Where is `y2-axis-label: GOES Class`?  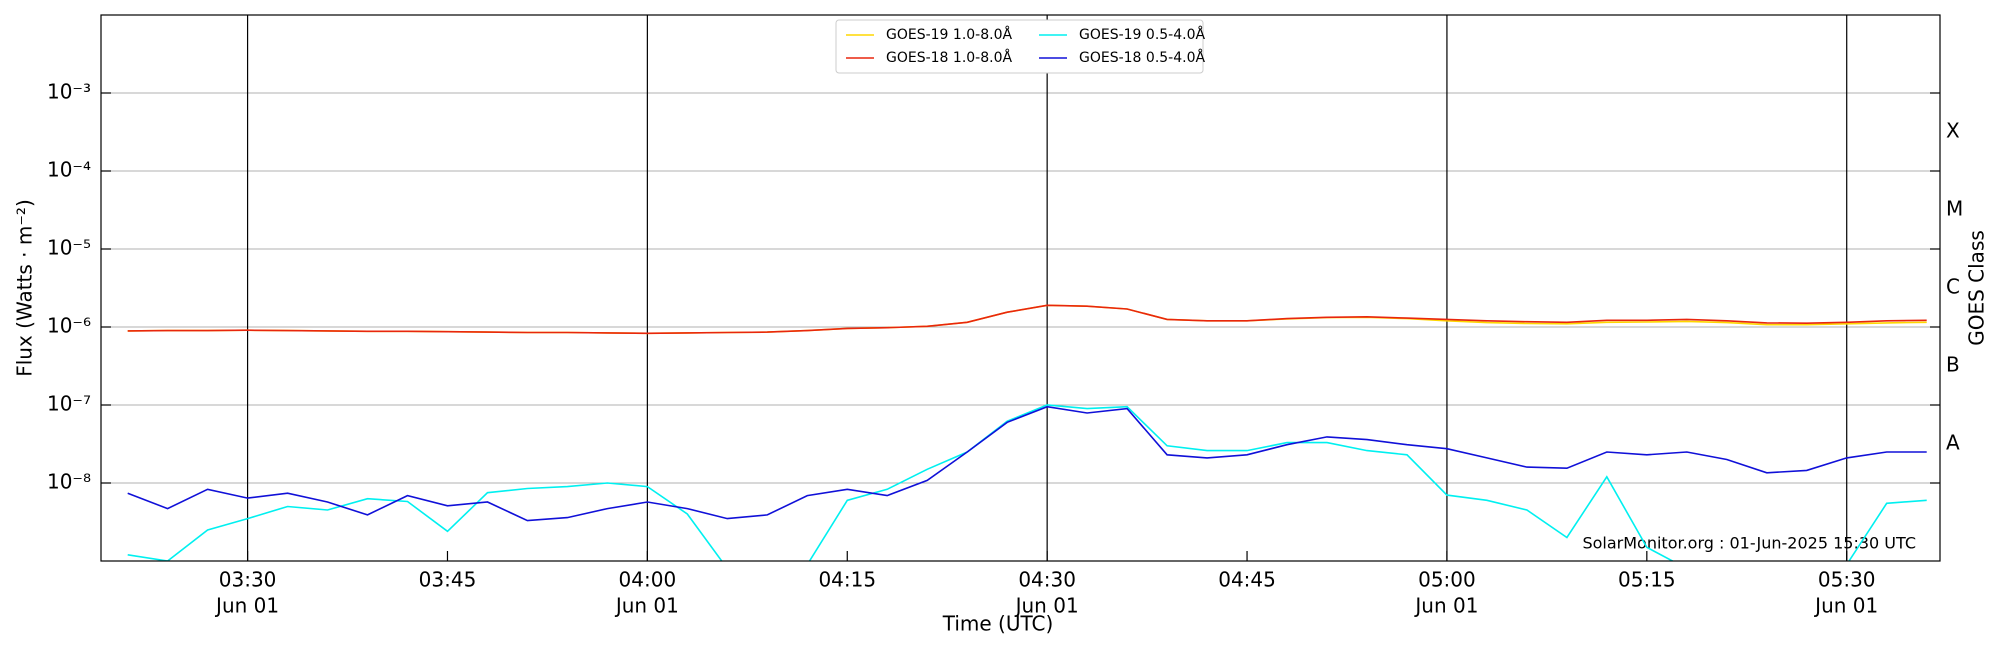 y2-axis-label: GOES Class is located at coordinates (1977, 288).